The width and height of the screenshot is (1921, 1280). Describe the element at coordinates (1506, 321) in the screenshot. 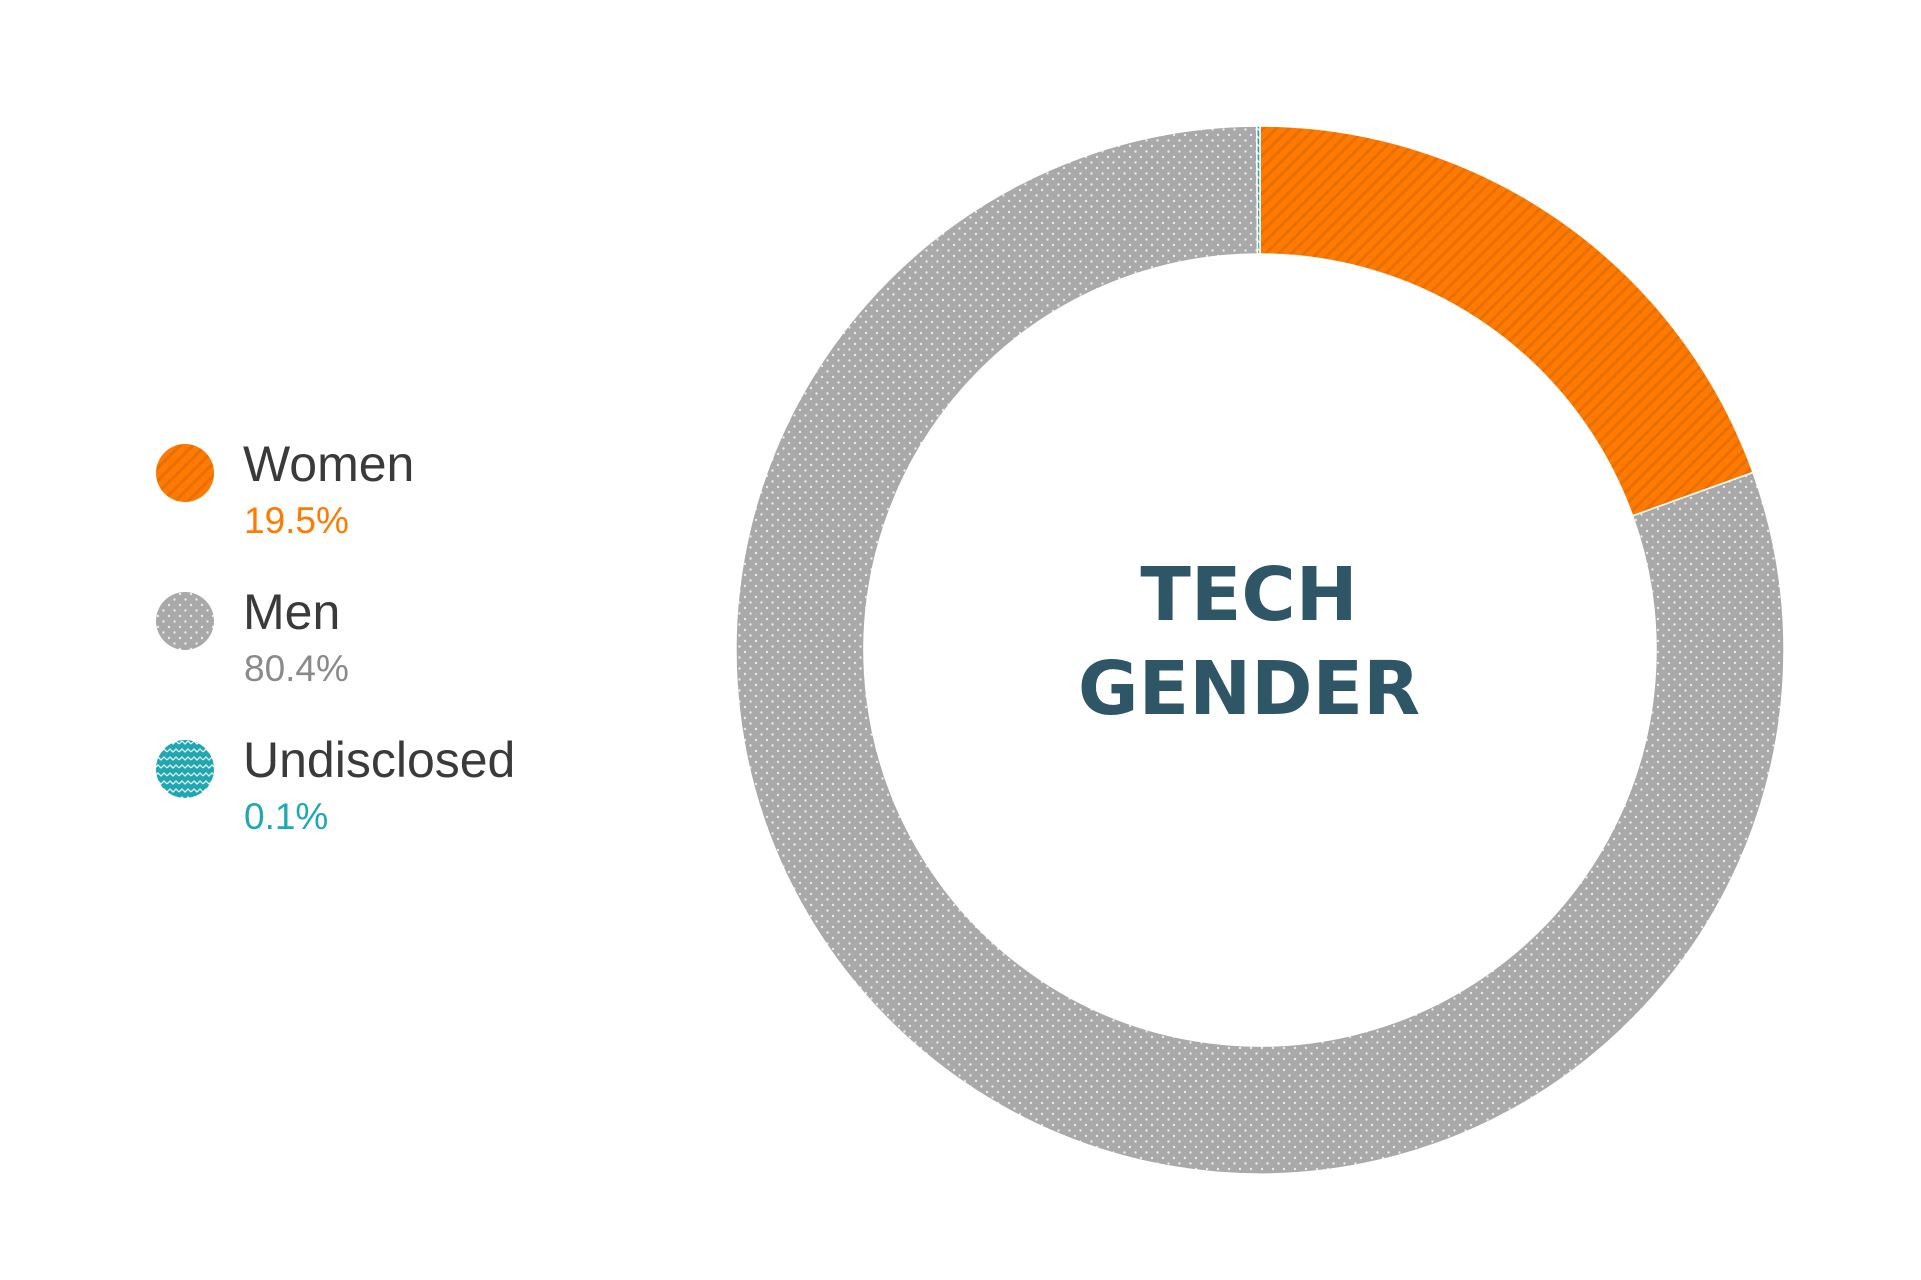

I see `slice-women` at that location.